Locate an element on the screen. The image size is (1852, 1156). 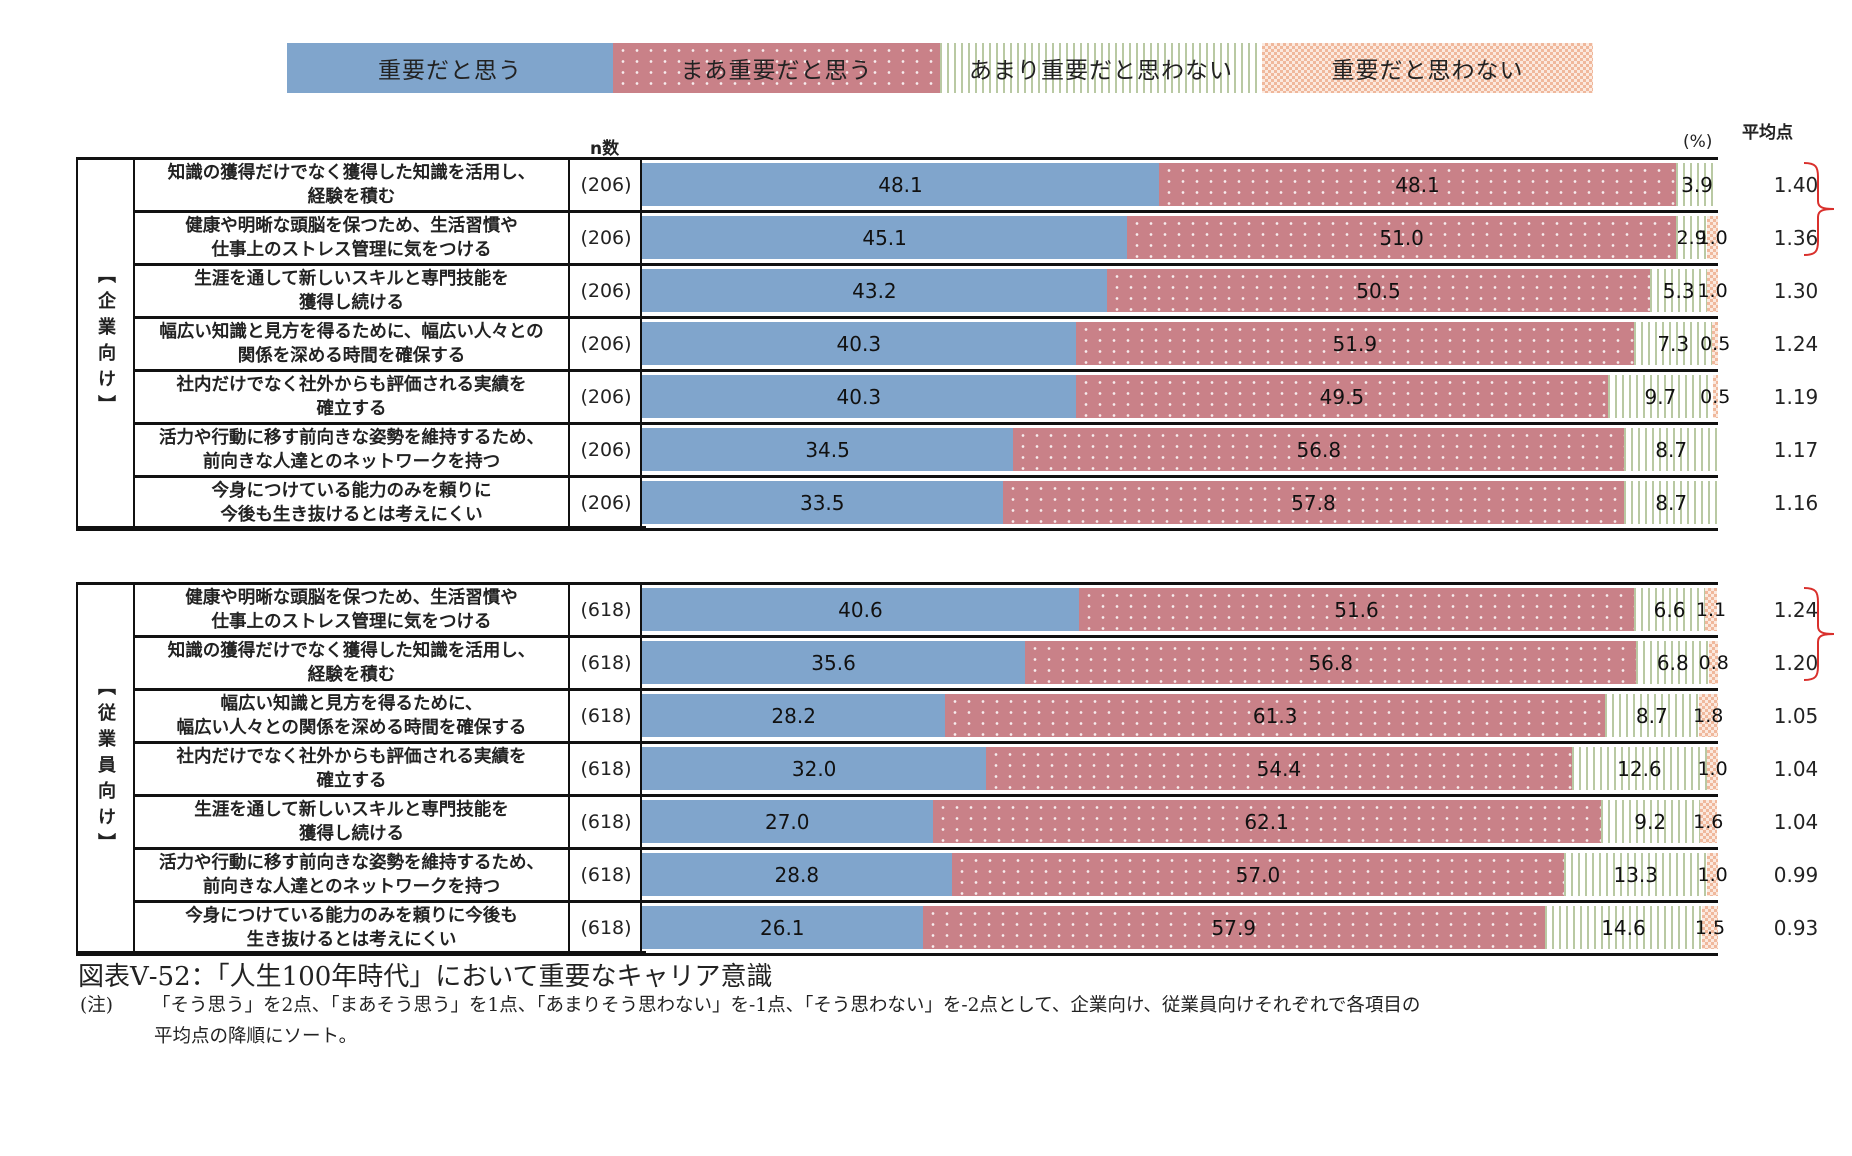
segment-value: 7.3 is located at coordinates (1673, 343).